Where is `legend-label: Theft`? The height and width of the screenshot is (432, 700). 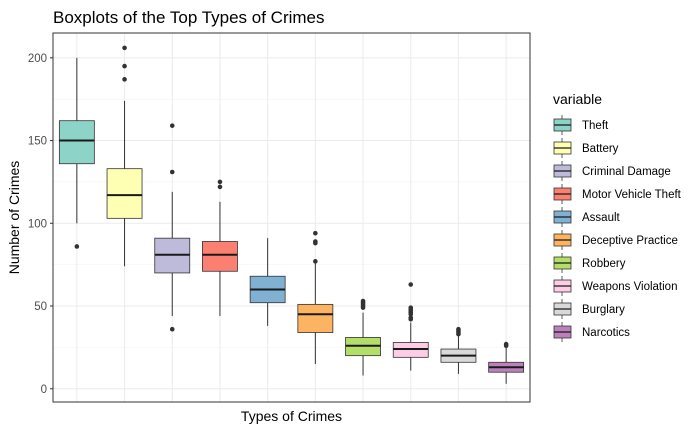 legend-label: Theft is located at coordinates (595, 126).